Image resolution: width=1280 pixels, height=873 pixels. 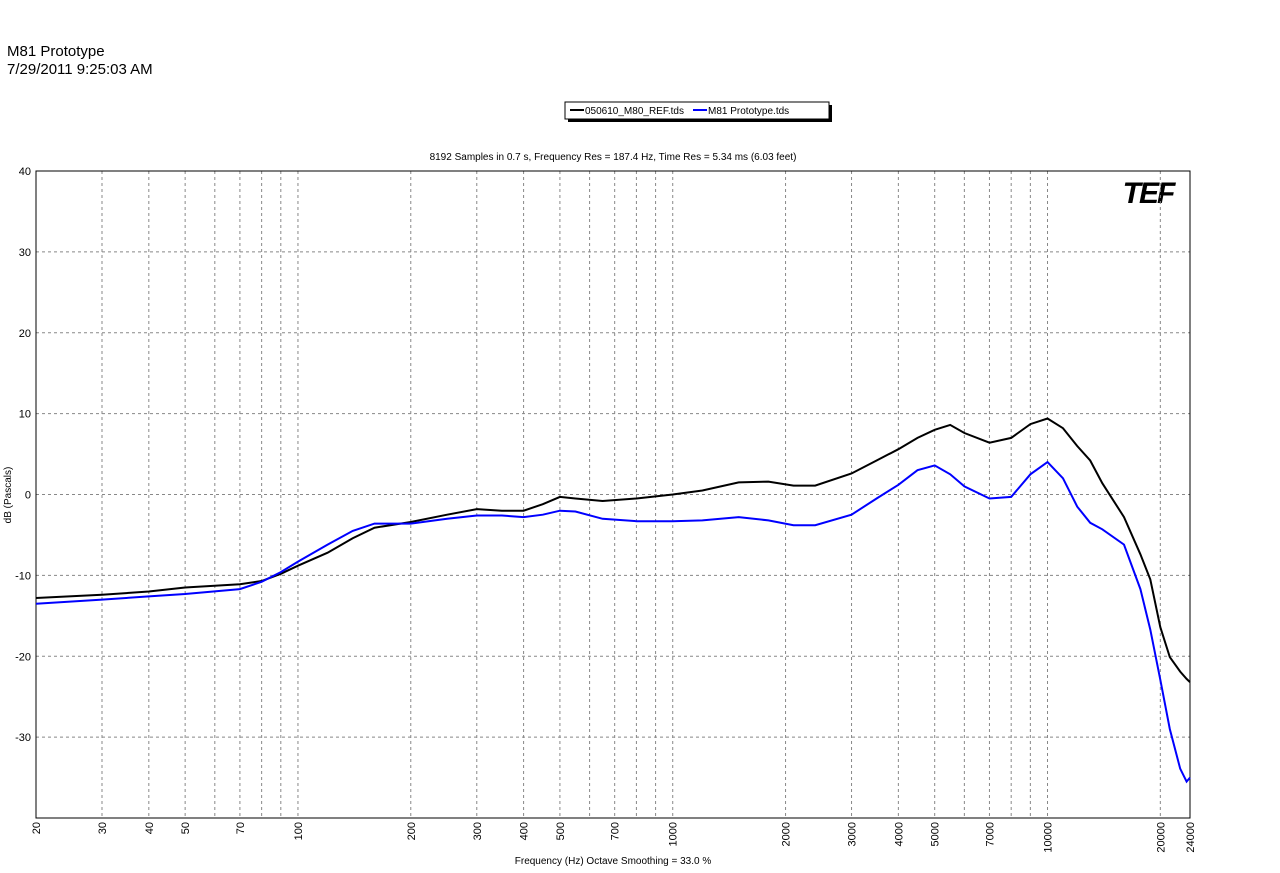 What do you see at coordinates (1049, 837) in the screenshot?
I see `x-tick-label: 10000` at bounding box center [1049, 837].